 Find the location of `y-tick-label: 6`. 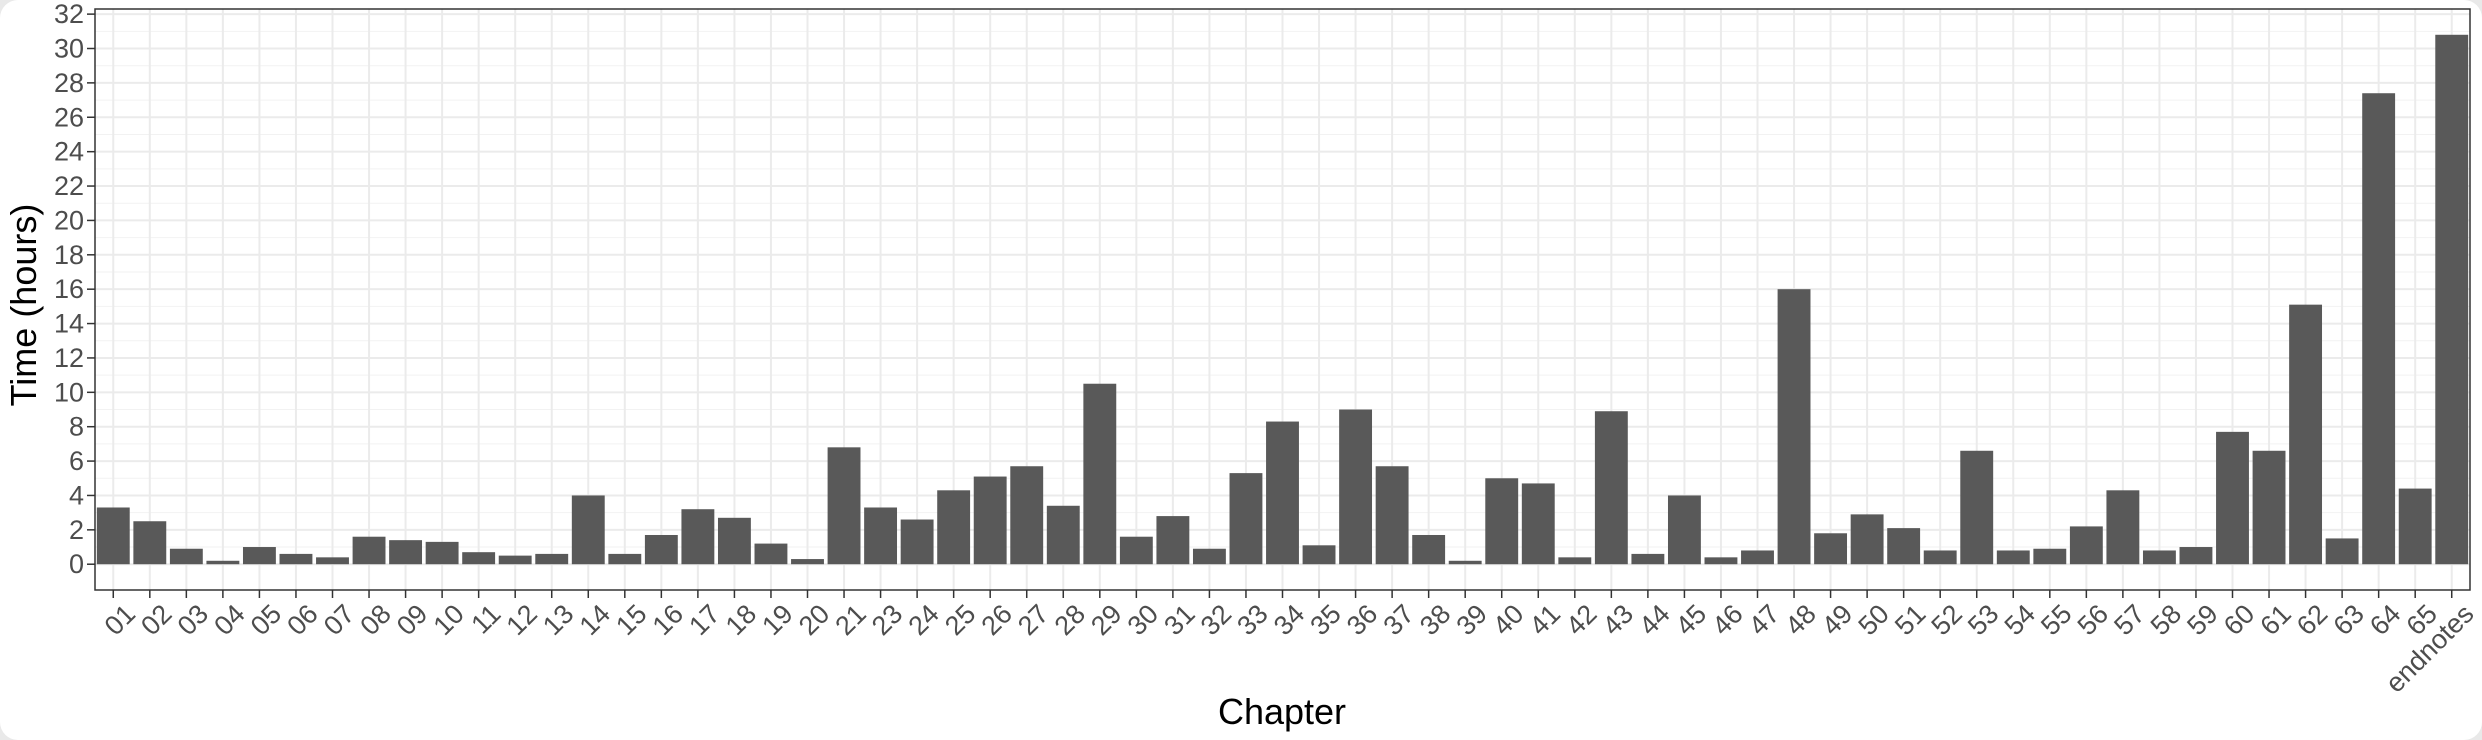

y-tick-label: 6 is located at coordinates (76, 461).